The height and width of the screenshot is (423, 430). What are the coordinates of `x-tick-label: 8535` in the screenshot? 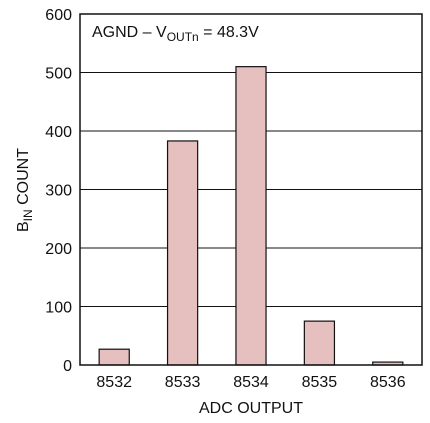 It's located at (320, 382).